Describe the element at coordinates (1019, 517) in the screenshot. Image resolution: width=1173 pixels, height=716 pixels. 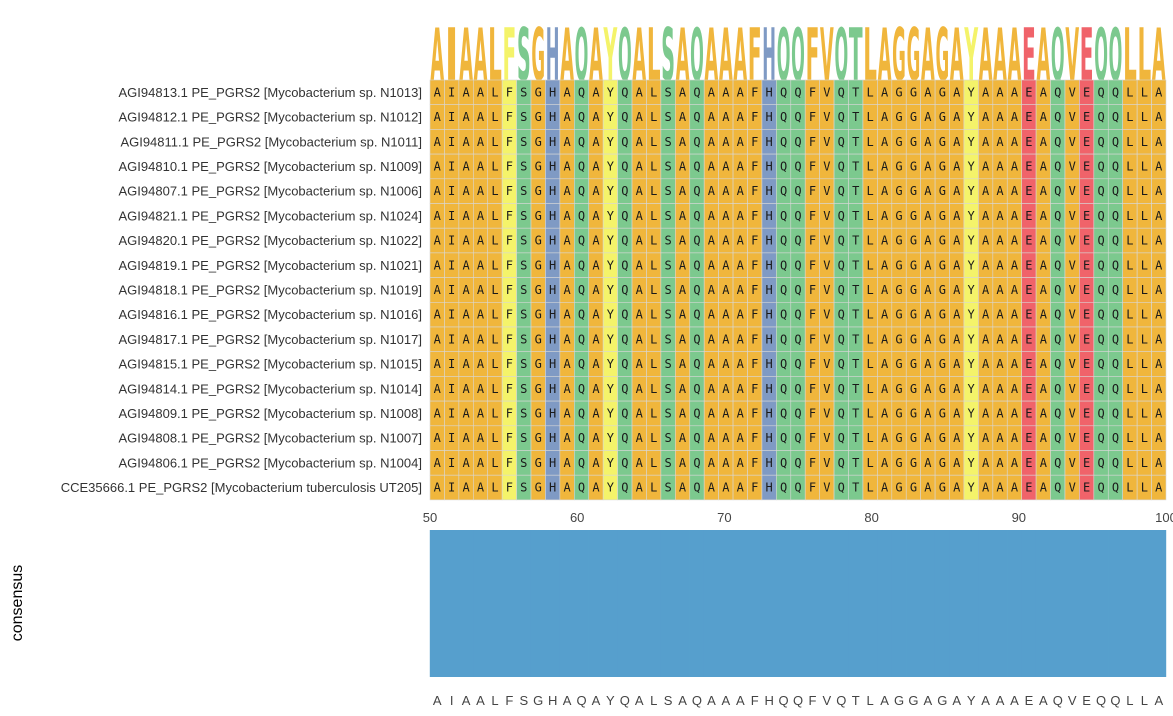
I see `x-tick-label: 90` at that location.